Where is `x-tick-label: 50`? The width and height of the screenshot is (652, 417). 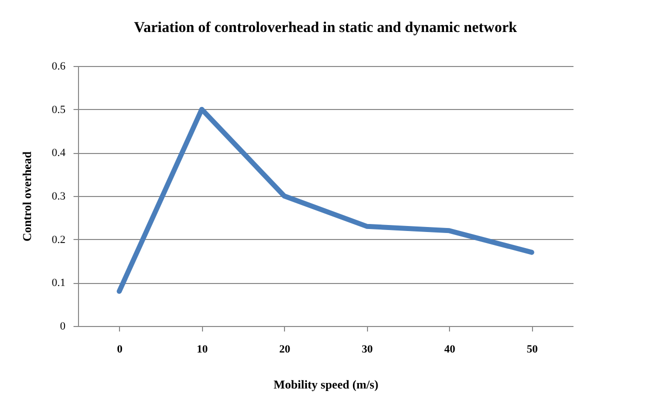 x-tick-label: 50 is located at coordinates (532, 350).